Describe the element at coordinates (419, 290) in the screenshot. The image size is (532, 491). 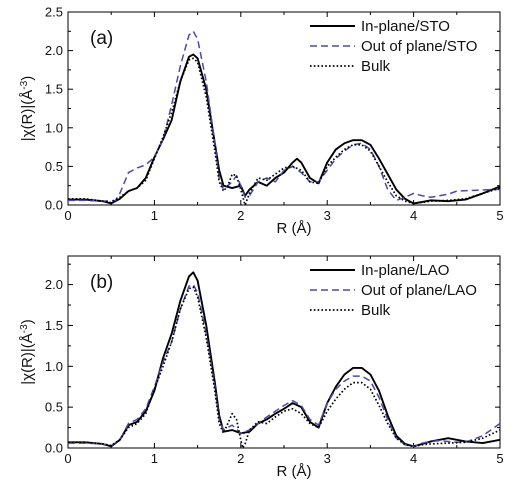
I see `legend-label: Out of plane/LAO` at that location.